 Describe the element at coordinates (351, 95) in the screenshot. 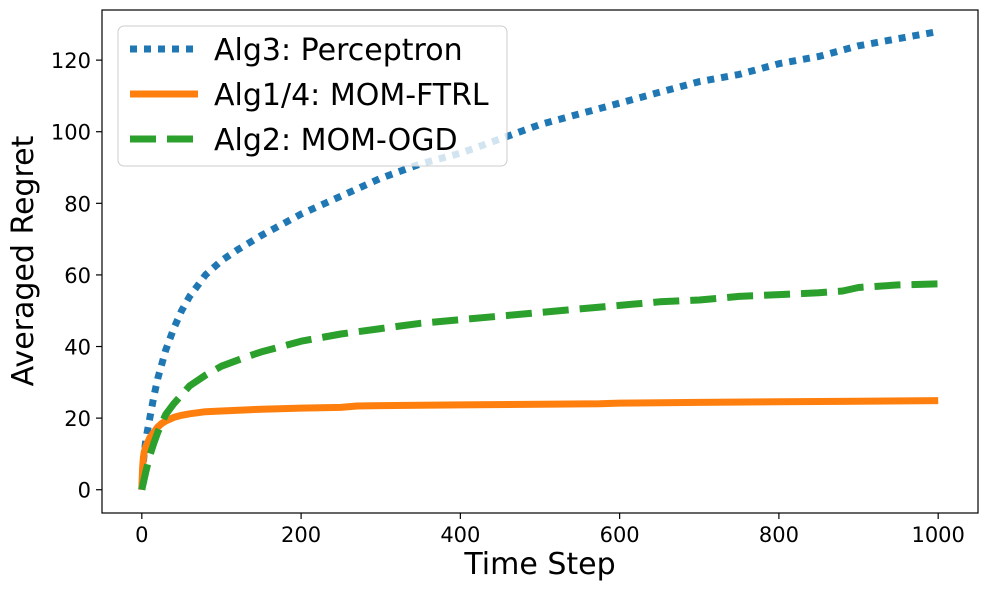

I see `legend-label-mom-ftrl: Alg1/4: MOM-FTRL` at that location.